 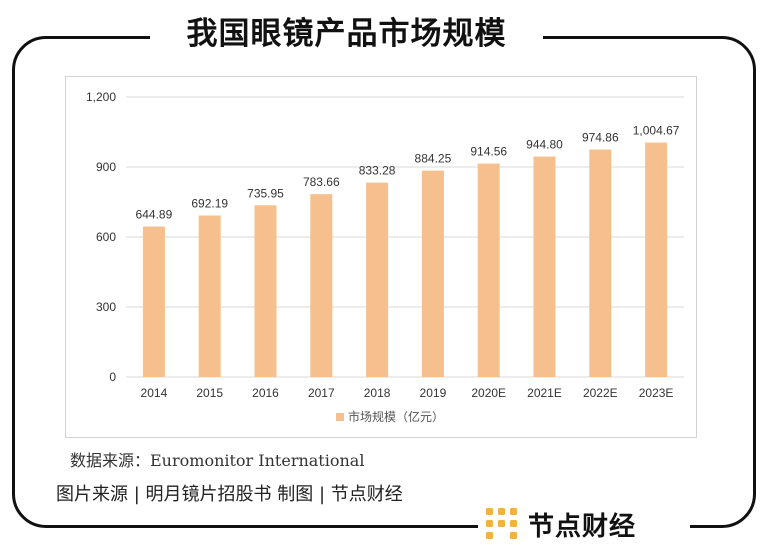 What do you see at coordinates (209, 393) in the screenshot?
I see `x-tick-label: 2015` at bounding box center [209, 393].